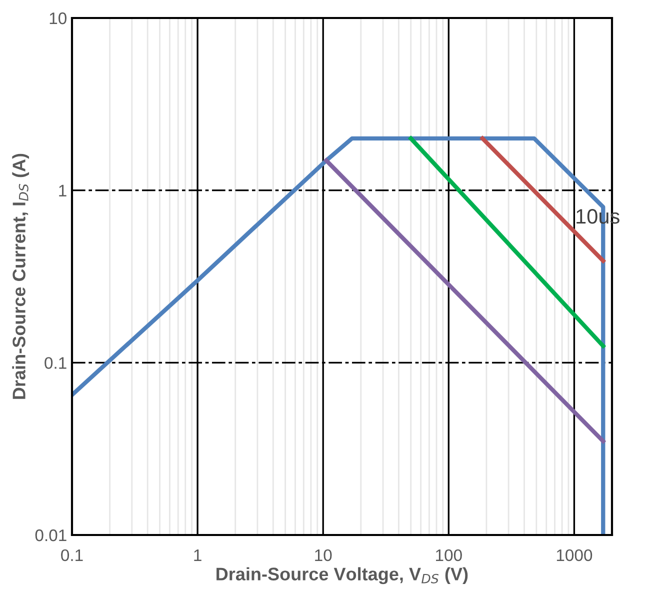 The image size is (656, 597). Describe the element at coordinates (449, 555) in the screenshot. I see `x-tick-label: 100` at that location.